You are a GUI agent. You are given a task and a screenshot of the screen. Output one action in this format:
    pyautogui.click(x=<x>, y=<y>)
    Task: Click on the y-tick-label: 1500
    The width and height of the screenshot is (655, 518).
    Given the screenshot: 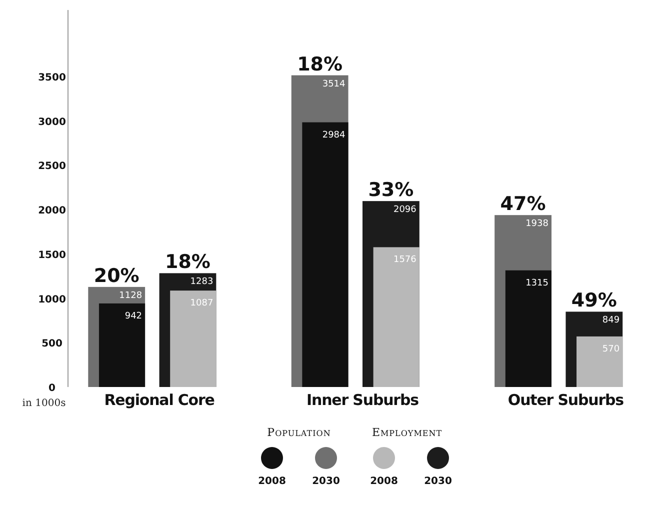 What is the action you would take?
    pyautogui.click(x=52, y=255)
    